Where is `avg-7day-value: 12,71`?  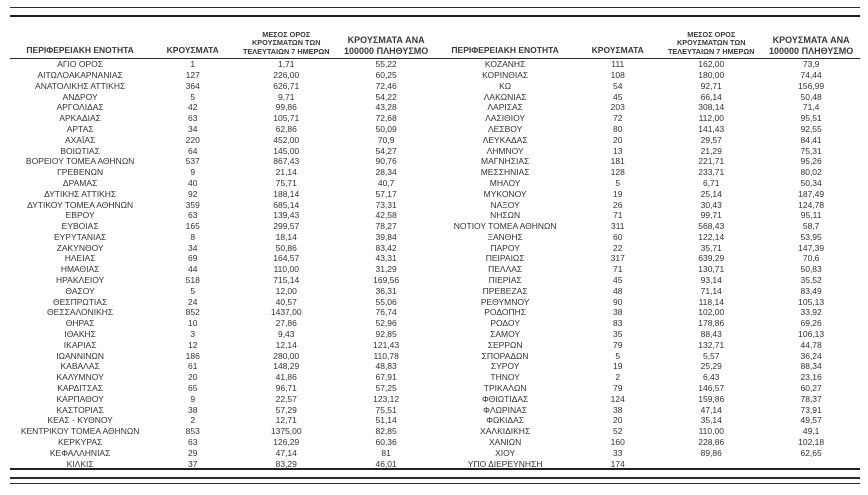 avg-7day-value: 12,71 is located at coordinates (286, 420).